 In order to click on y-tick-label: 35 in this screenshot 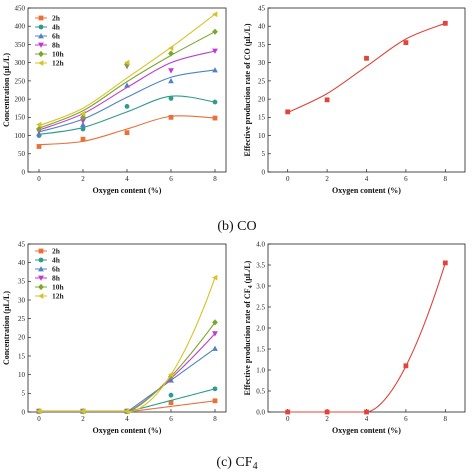, I will do `click(262, 45)`.